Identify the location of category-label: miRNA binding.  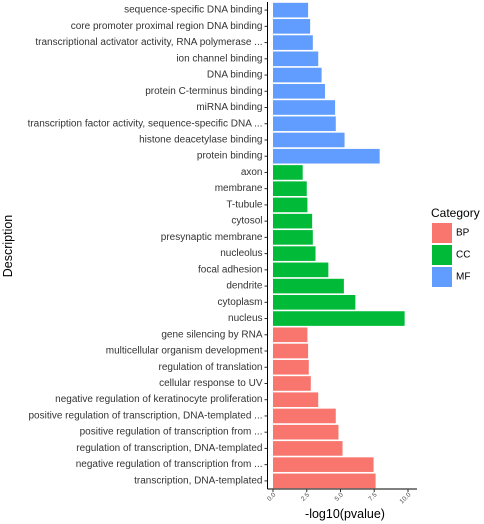
(229, 107).